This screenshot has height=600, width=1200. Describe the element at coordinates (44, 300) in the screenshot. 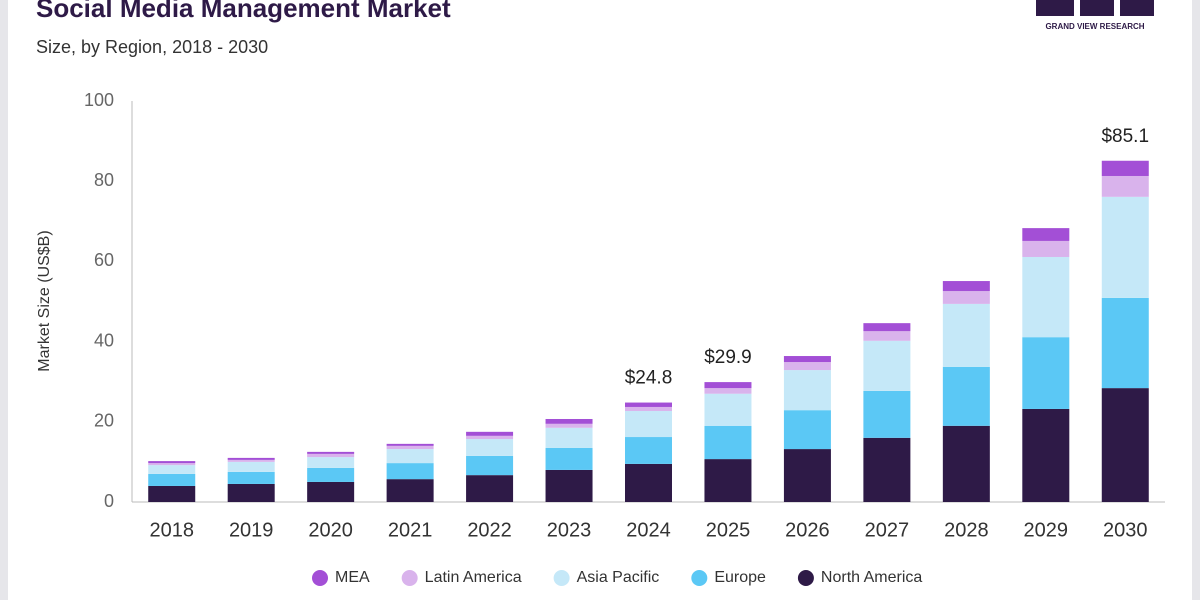

I see `y-axis-label: Market Size (US$B)` at that location.